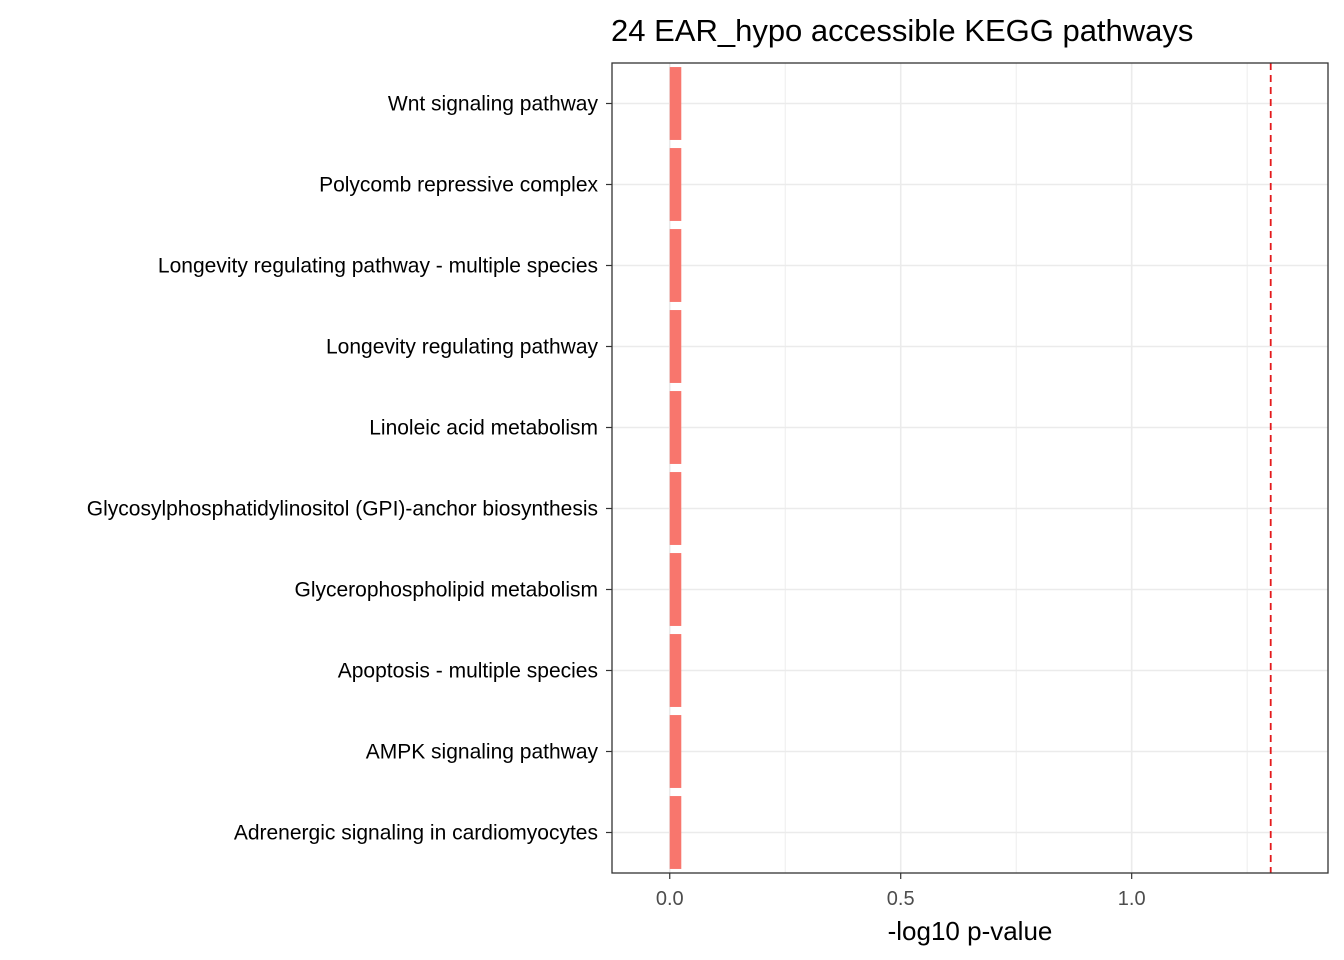 This screenshot has height=960, width=1344. Describe the element at coordinates (493, 104) in the screenshot. I see `y-tick-label: Wnt signaling pathway` at that location.